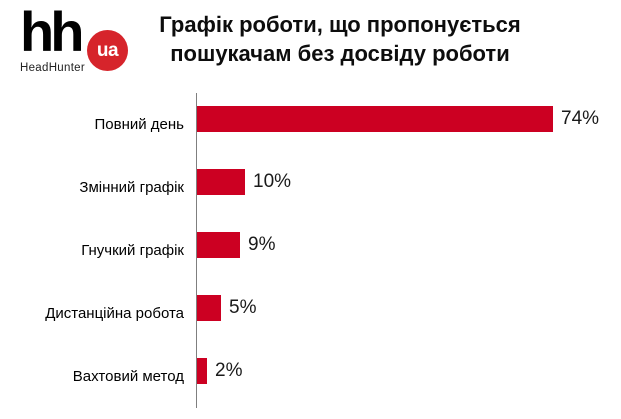 Image resolution: width=621 pixels, height=419 pixels. I want to click on bar-zone: 74%, so click(398, 119).